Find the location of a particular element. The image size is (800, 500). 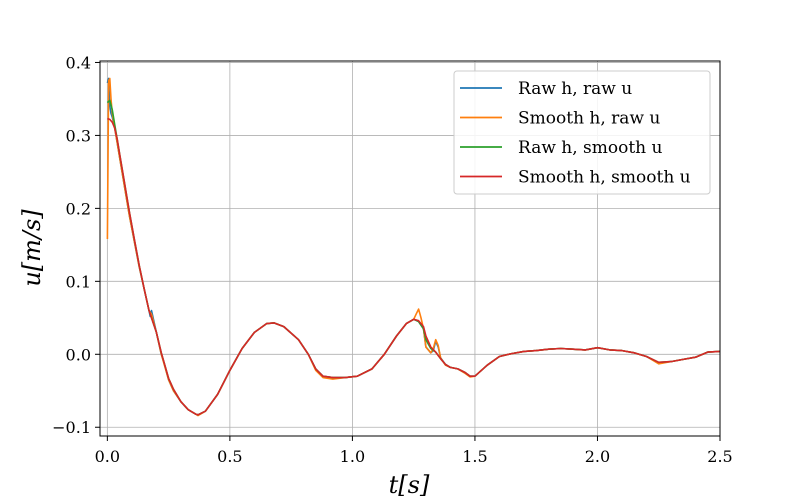

x-tick-label: 0.0 is located at coordinates (107, 456).